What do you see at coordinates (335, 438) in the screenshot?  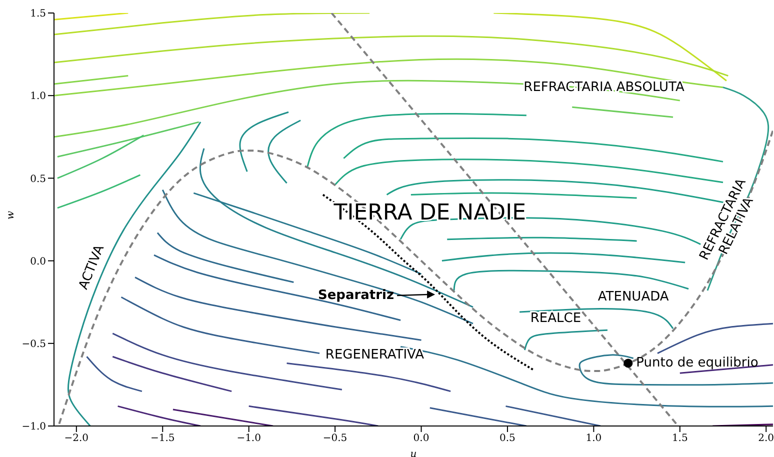 I see `x-tick-label: −0.5` at bounding box center [335, 438].